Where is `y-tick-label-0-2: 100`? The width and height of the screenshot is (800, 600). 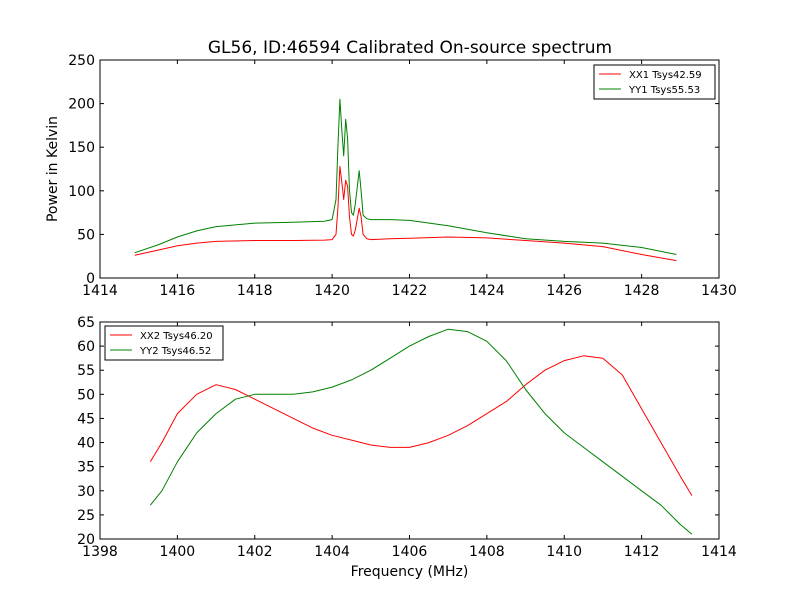
y-tick-label-0-2: 100 is located at coordinates (81, 192).